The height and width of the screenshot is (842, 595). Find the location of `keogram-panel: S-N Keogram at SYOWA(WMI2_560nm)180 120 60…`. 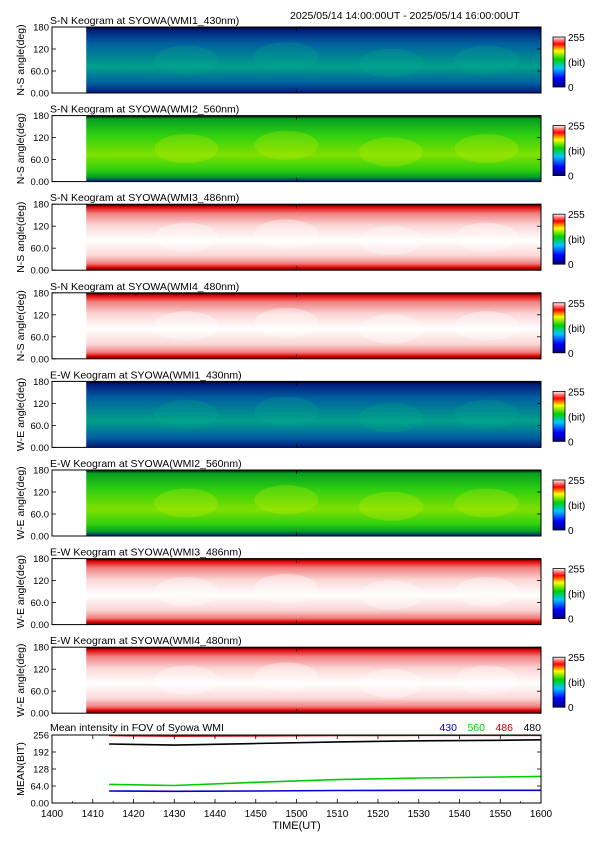

keogram-panel: S-N Keogram at SYOWA(WMI2_560nm)180 120 60… is located at coordinates (300, 146).